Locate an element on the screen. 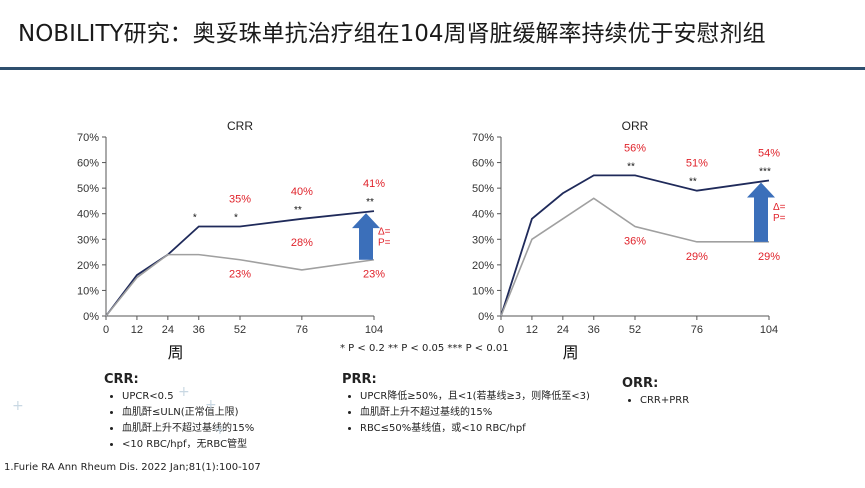 The image size is (865, 488). data-label: 35% is located at coordinates (240, 200).